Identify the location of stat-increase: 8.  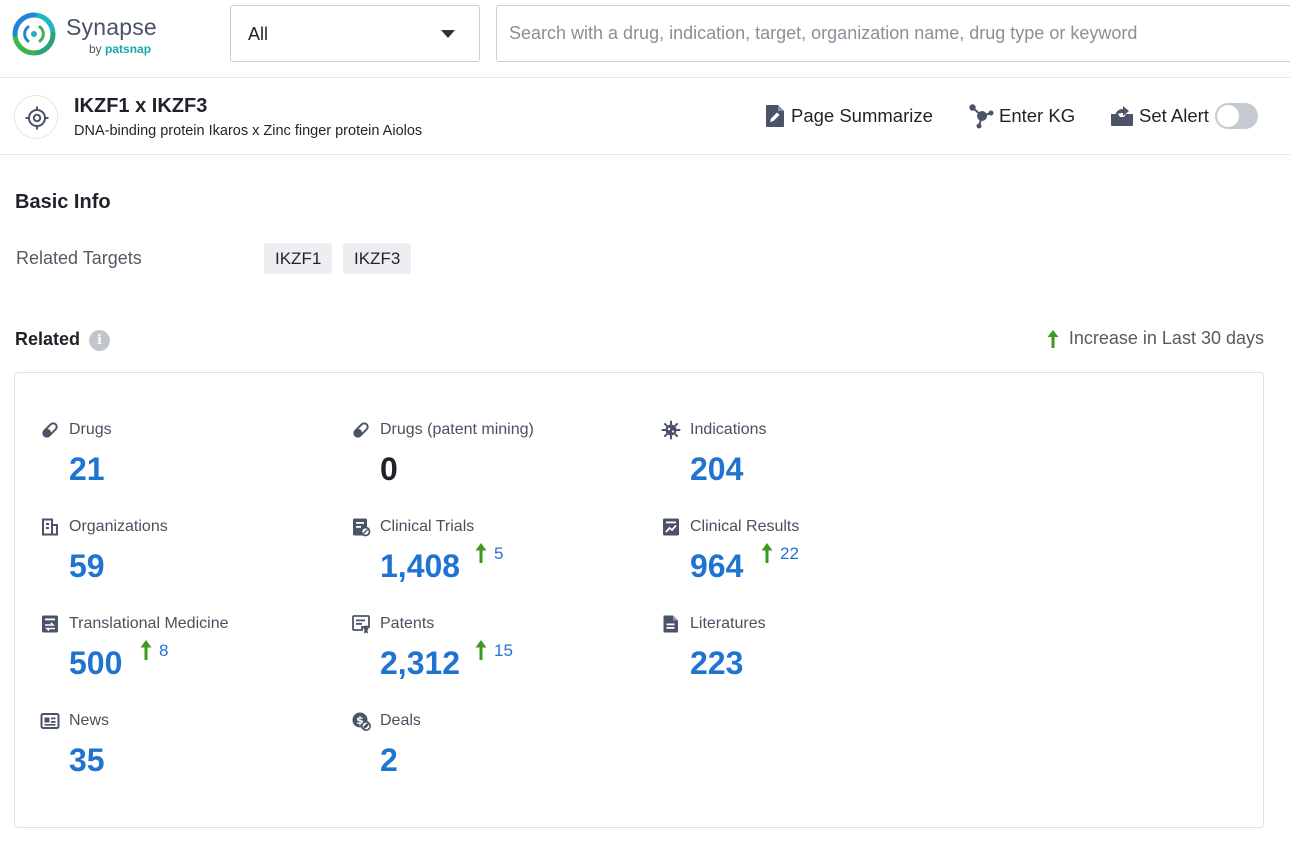
(154, 650).